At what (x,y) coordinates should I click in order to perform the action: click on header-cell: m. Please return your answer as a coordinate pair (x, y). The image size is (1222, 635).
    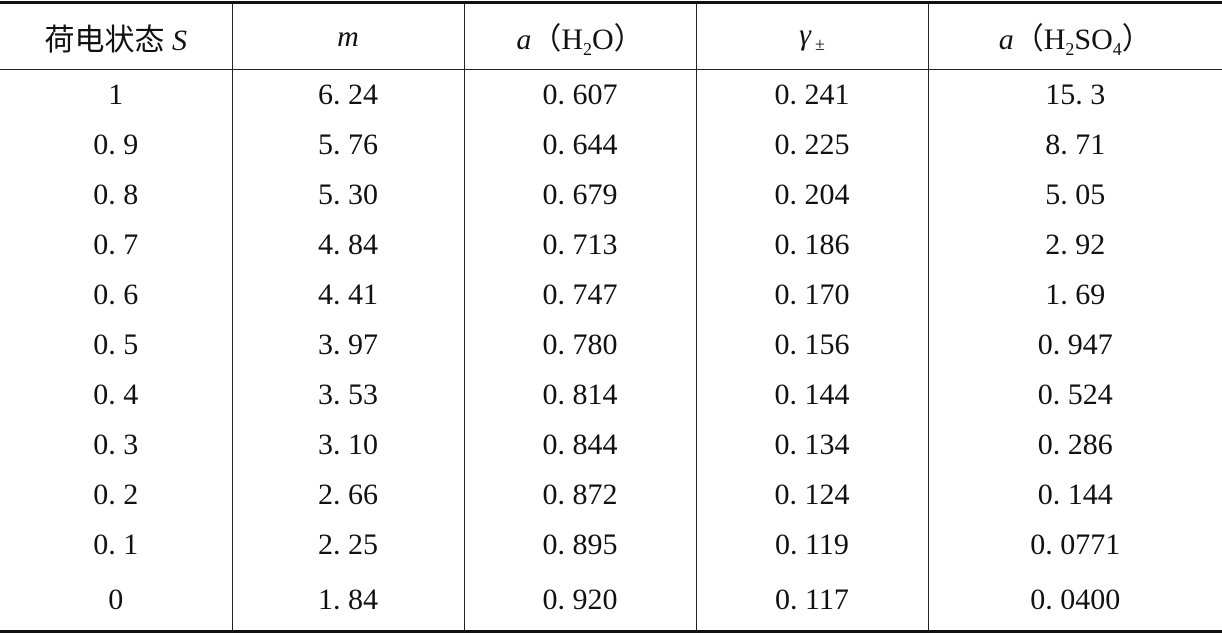
    Looking at the image, I should click on (347, 36).